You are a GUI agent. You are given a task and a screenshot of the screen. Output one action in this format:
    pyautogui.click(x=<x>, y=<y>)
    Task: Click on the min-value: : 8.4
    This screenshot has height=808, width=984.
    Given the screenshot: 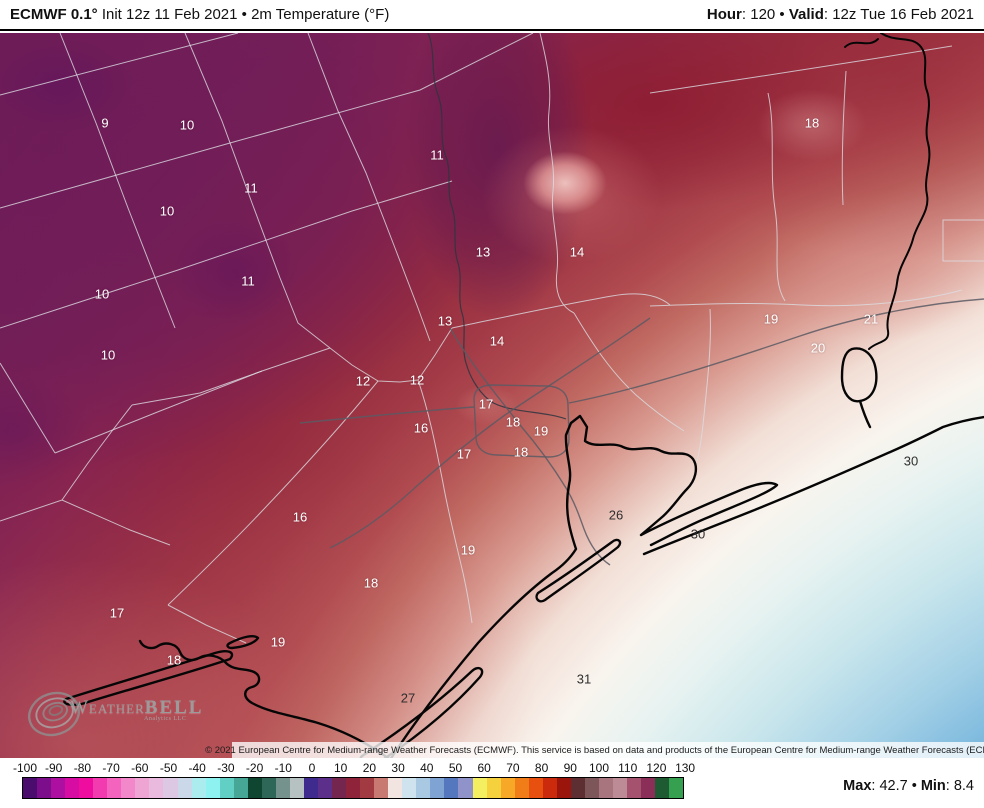 What is the action you would take?
    pyautogui.click(x=959, y=786)
    